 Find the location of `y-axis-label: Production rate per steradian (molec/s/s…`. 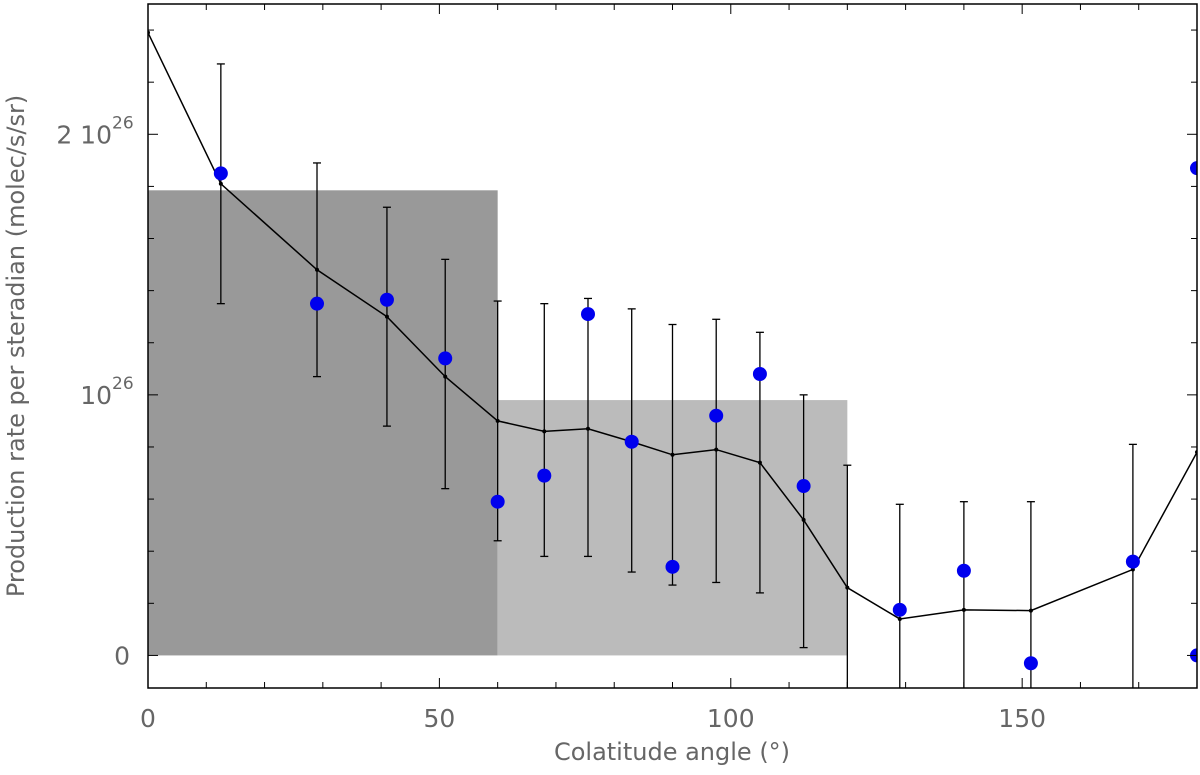

y-axis-label: Production rate per steradian (molec/s/s… is located at coordinates (16, 346).